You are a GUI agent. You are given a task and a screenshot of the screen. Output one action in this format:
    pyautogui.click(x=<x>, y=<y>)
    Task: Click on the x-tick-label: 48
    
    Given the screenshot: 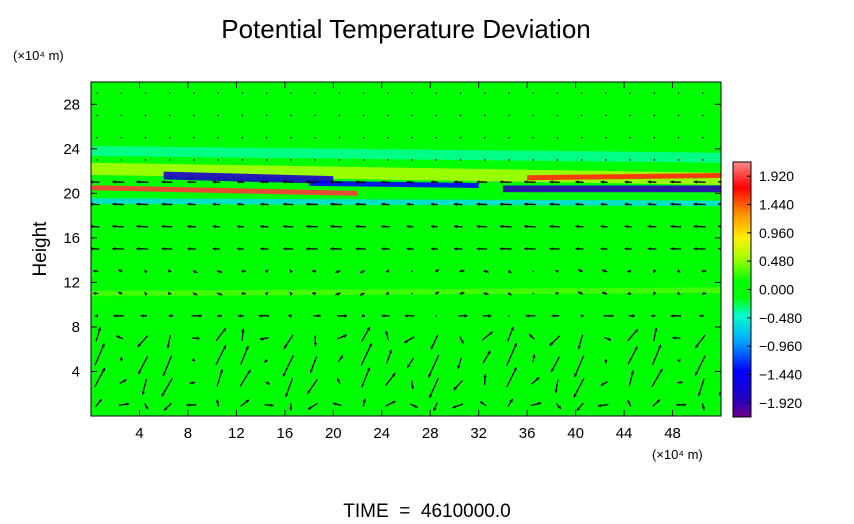 What is the action you would take?
    pyautogui.click(x=672, y=433)
    